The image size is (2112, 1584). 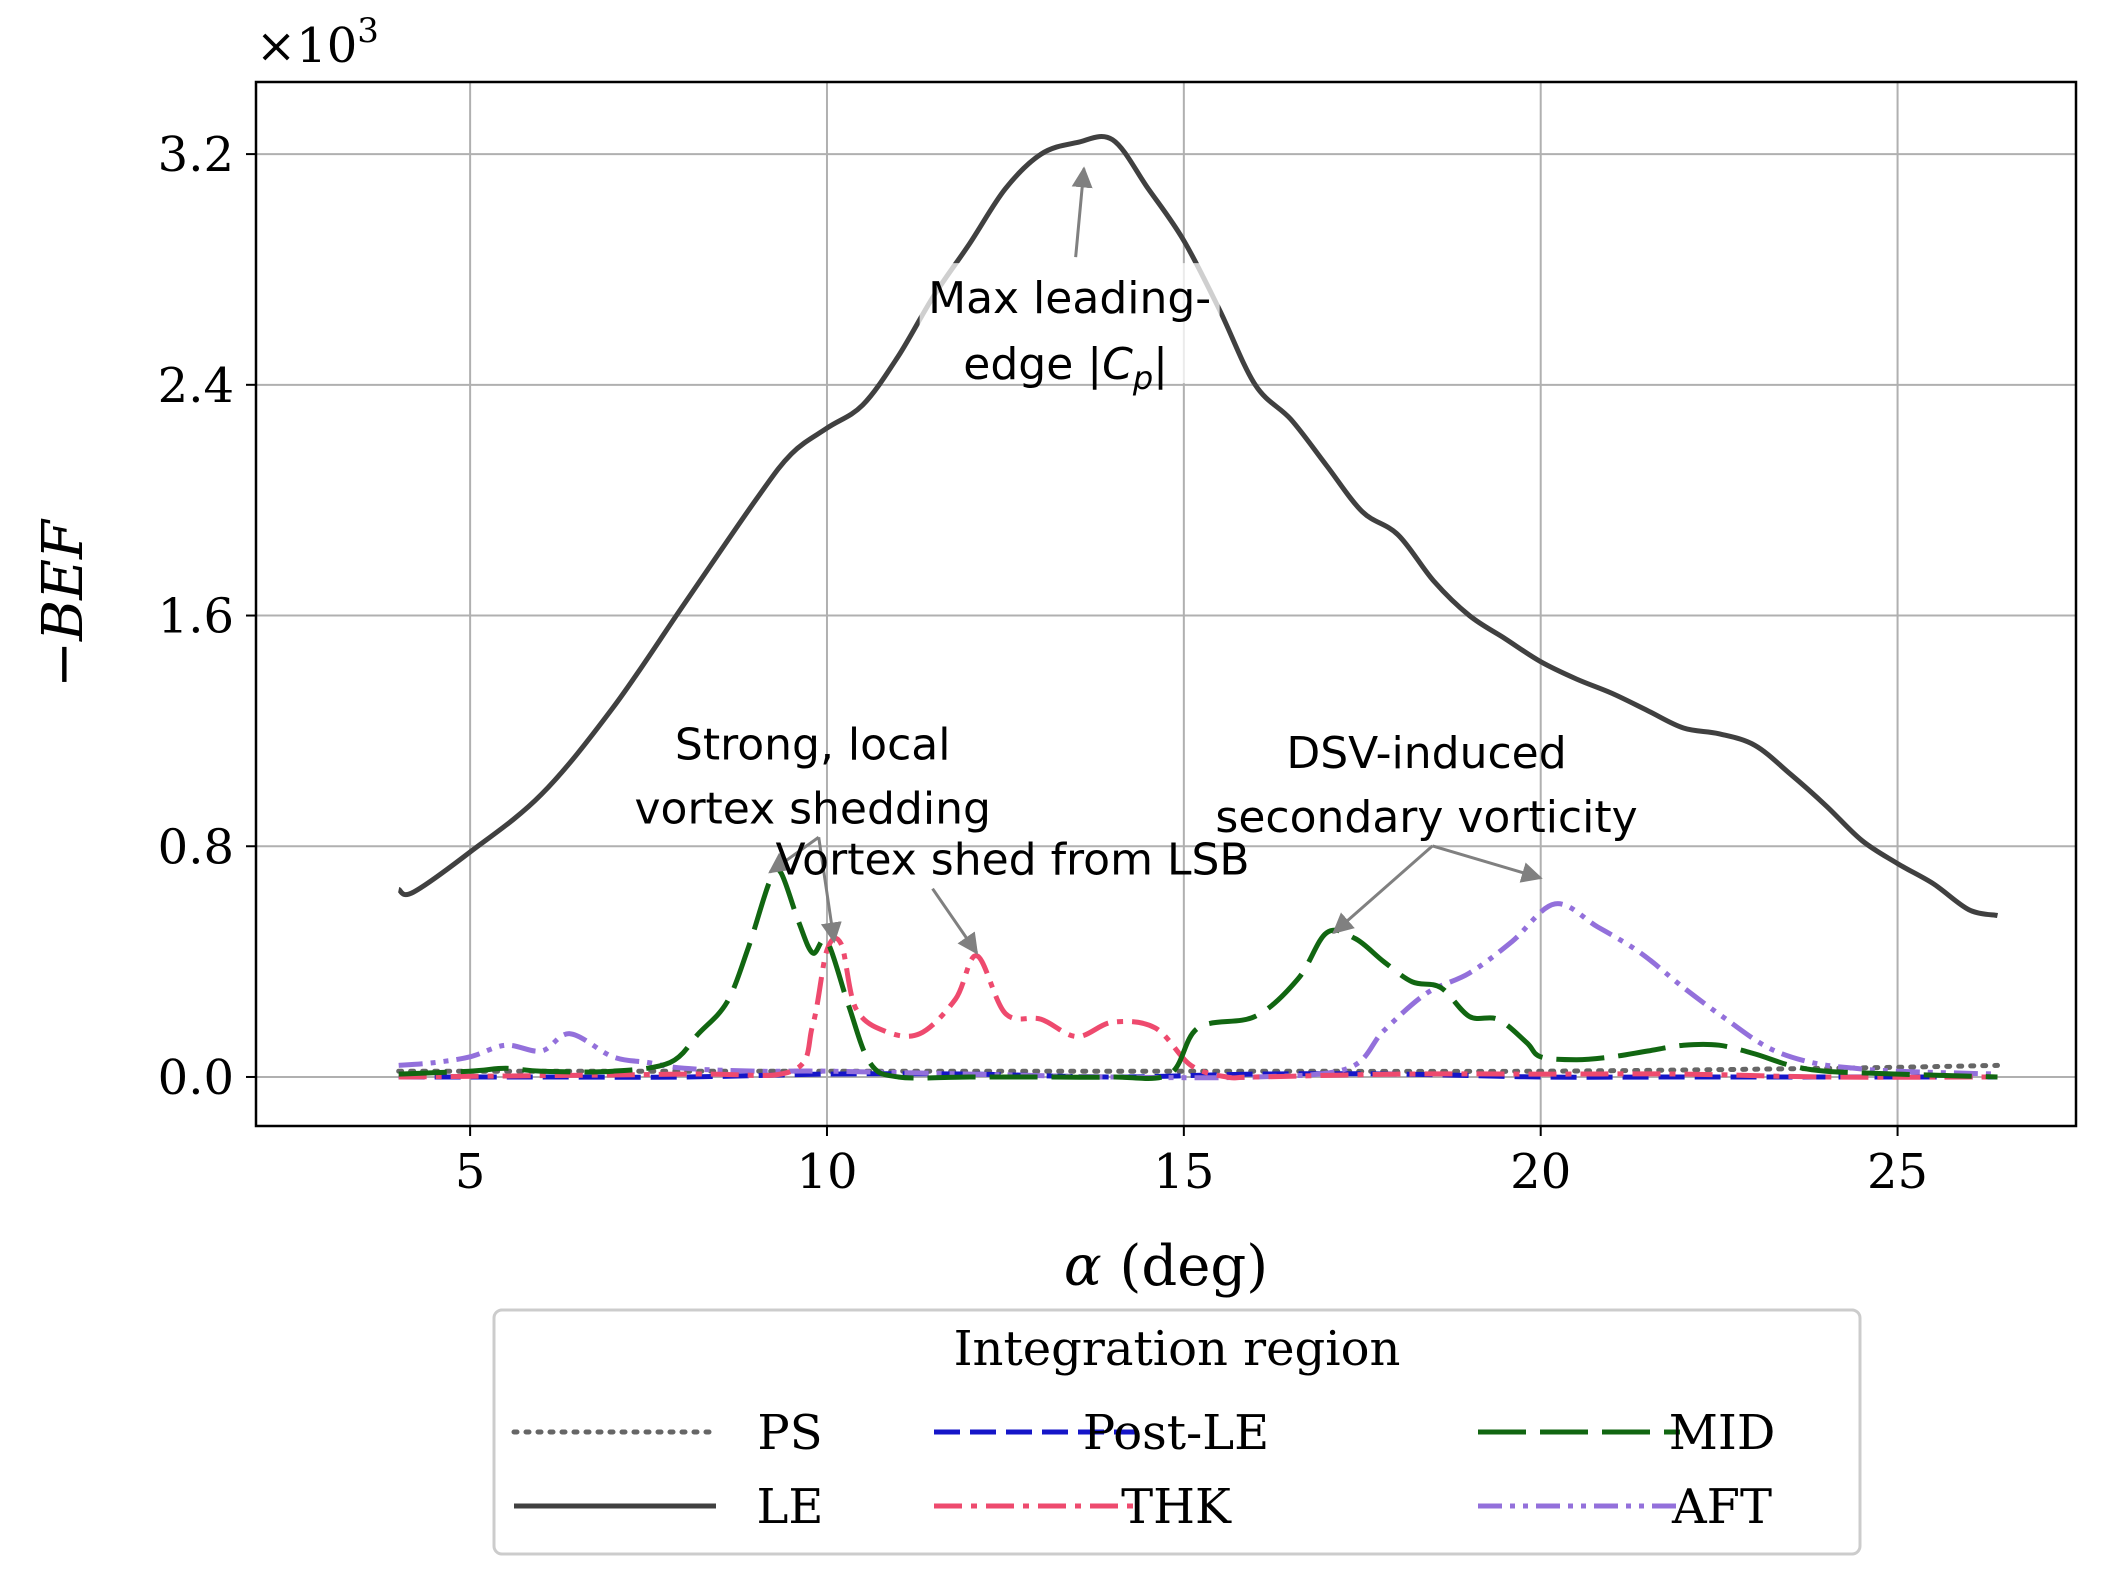 I want to click on annotation-text: edge |Cp|, so click(x=1065, y=368).